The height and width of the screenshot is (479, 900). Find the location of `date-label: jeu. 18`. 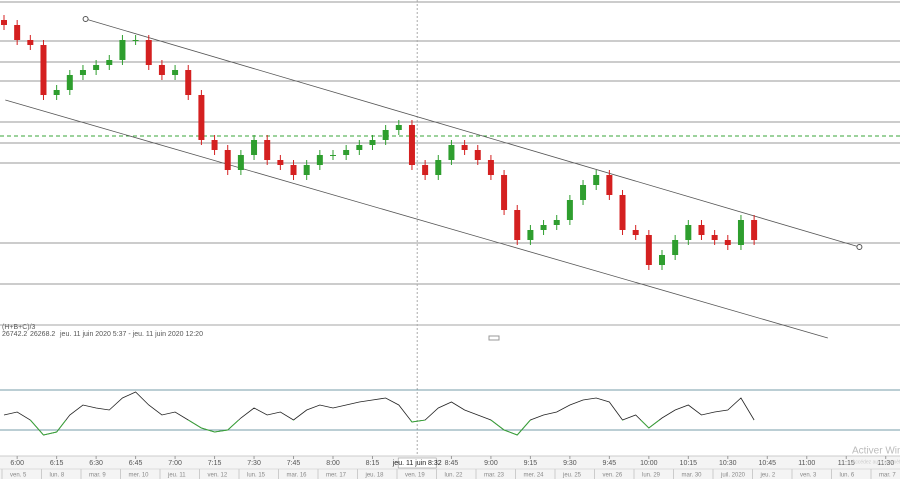

date-label: jeu. 18 is located at coordinates (375, 476).